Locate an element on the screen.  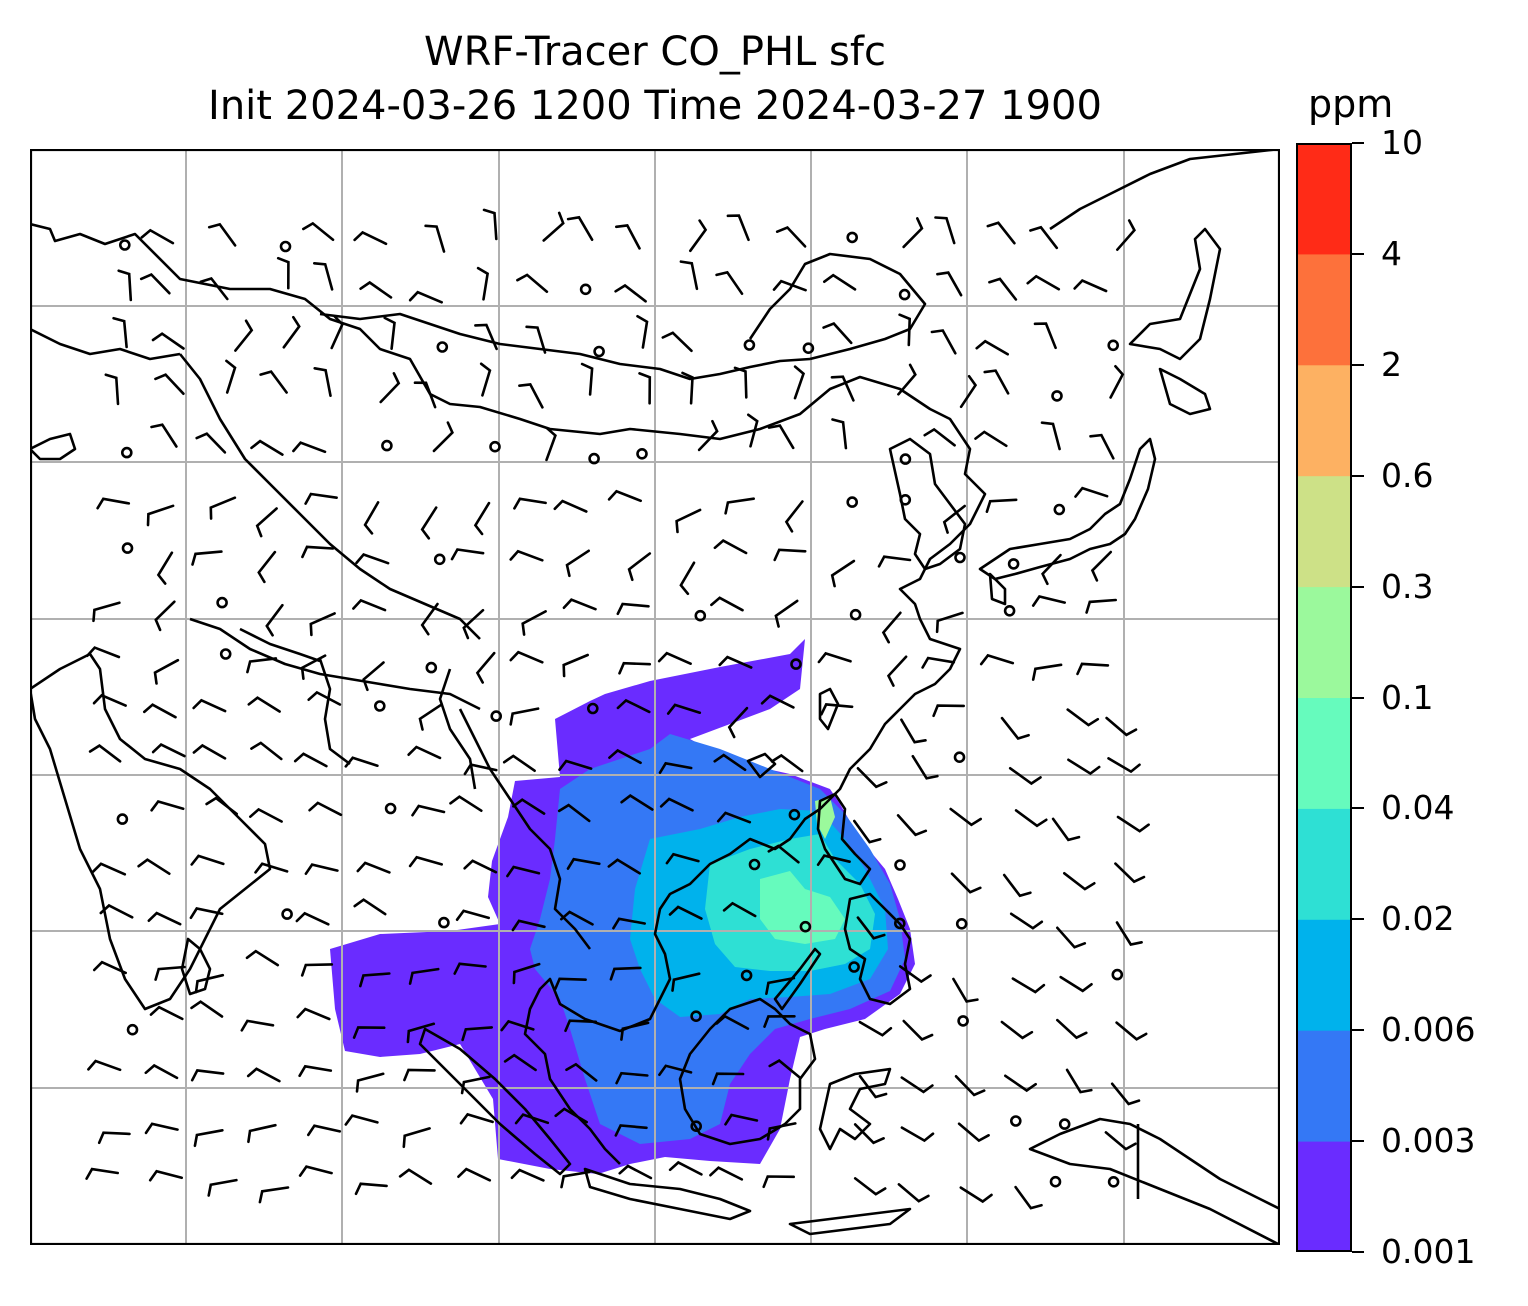
kazakh-border is located at coordinates (105, 344).